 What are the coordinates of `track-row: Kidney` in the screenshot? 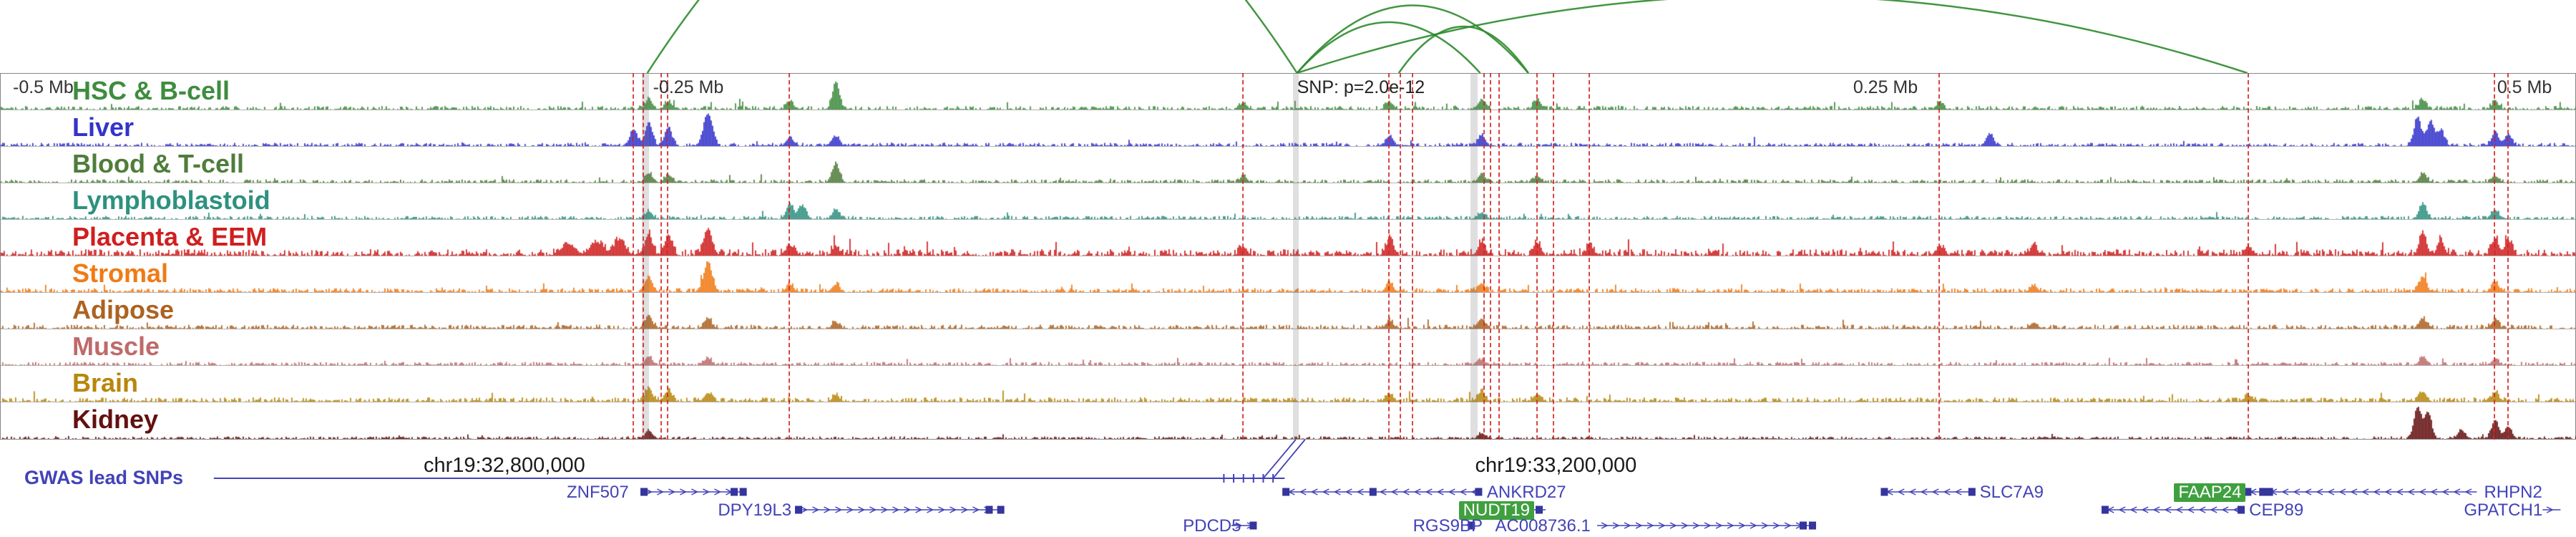 It's located at (1288, 420).